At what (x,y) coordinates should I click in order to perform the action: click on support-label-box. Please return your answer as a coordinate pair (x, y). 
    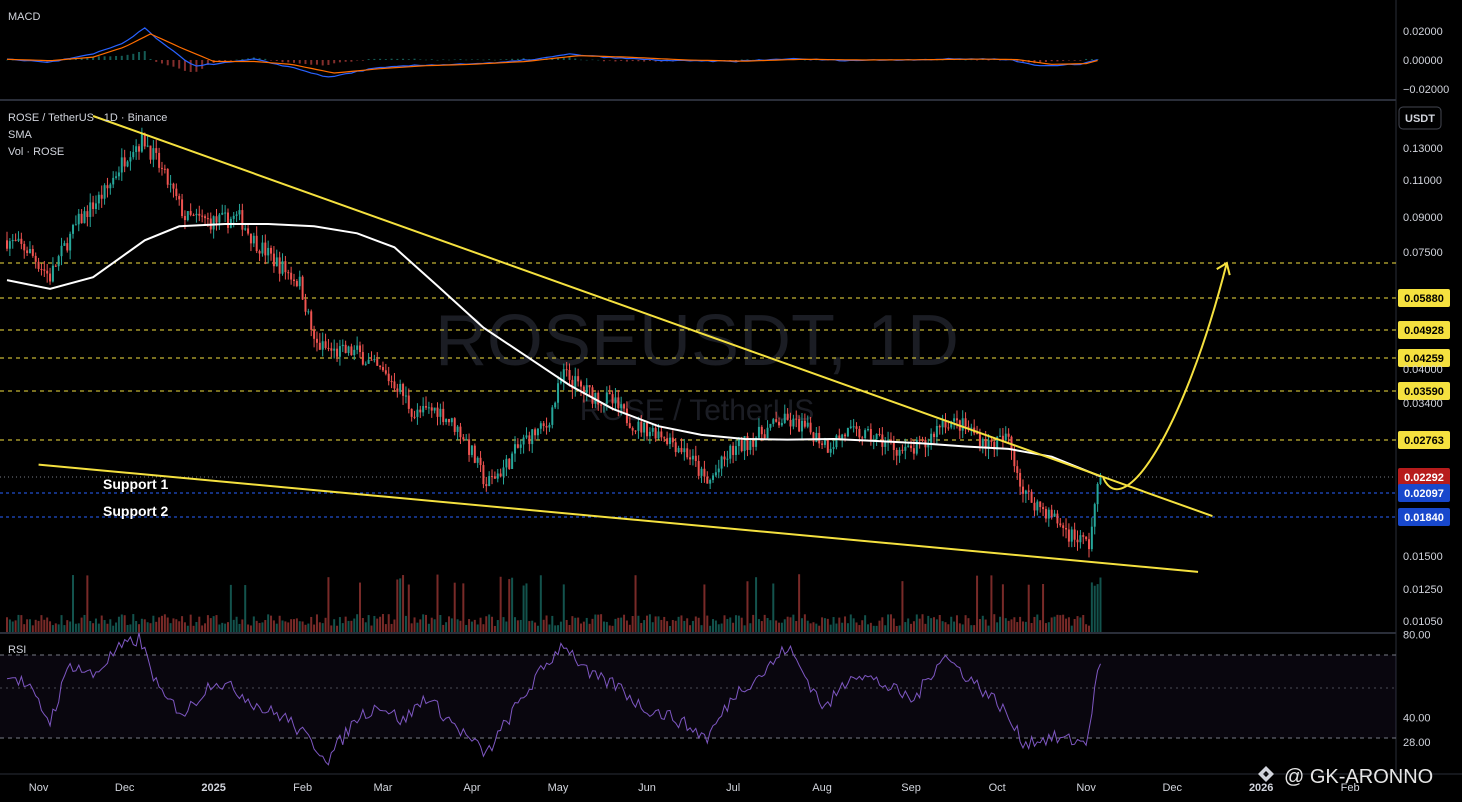
    Looking at the image, I should click on (1424, 517).